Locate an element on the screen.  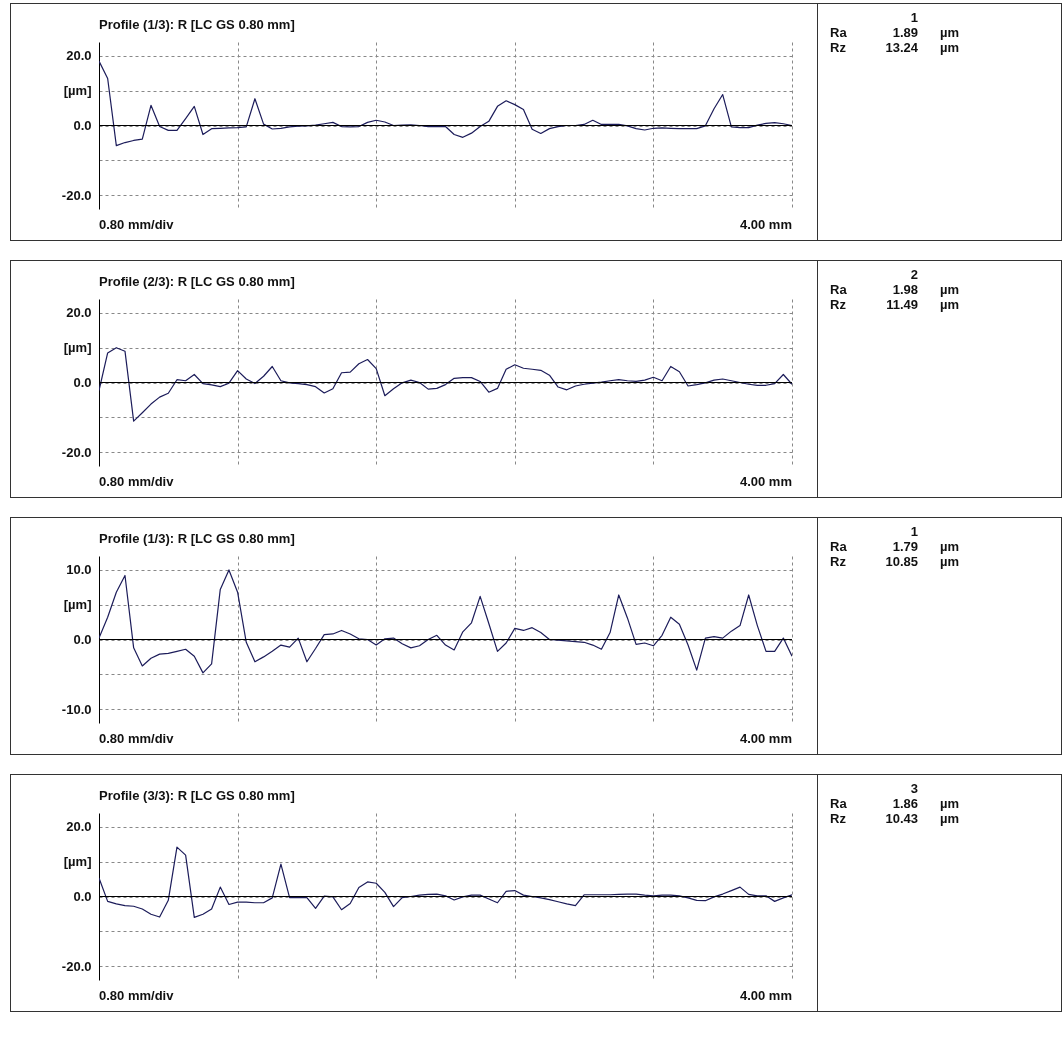
text: 13.24 is located at coordinates (901, 47).